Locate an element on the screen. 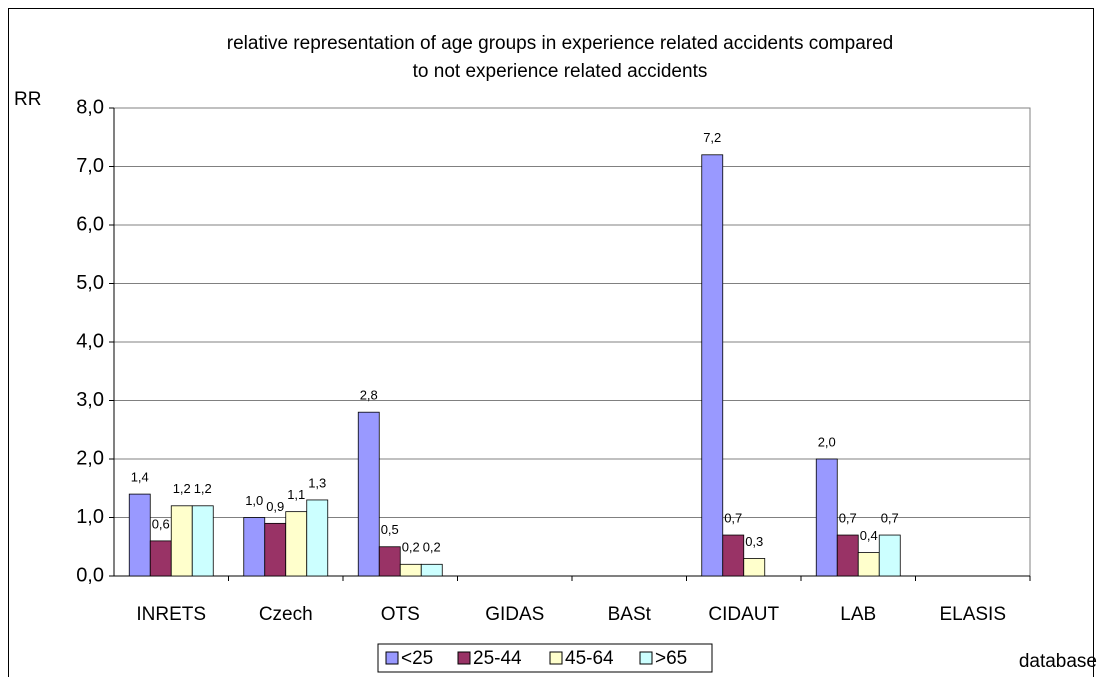 The image size is (1101, 677). x-tick-label: BASt is located at coordinates (630, 614).